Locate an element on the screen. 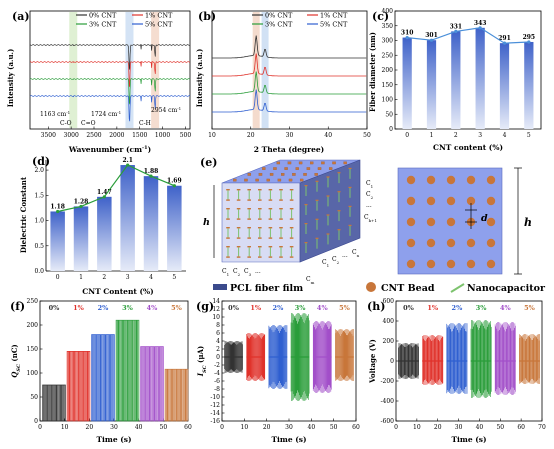 The height and width of the screenshot is (449, 554). block-front-face is located at coordinates (261, 222).